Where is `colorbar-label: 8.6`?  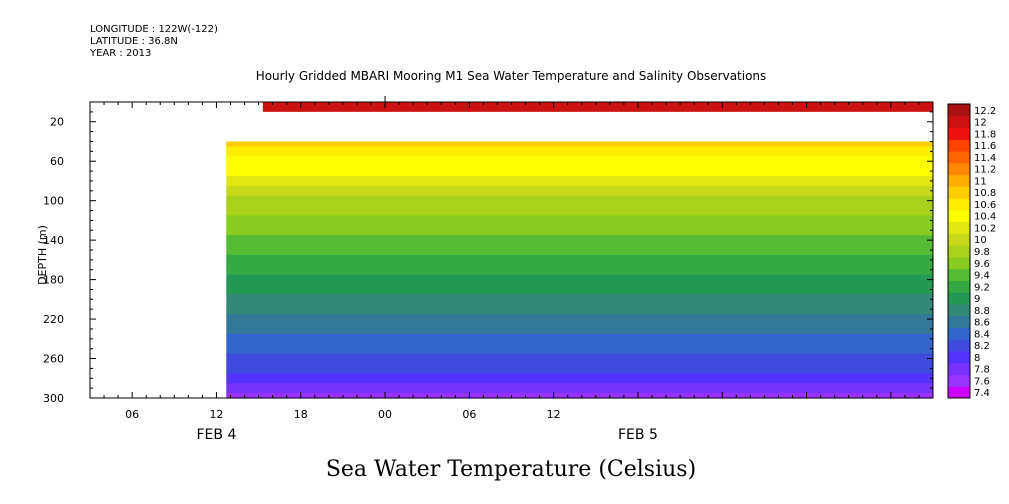 colorbar-label: 8.6 is located at coordinates (982, 323).